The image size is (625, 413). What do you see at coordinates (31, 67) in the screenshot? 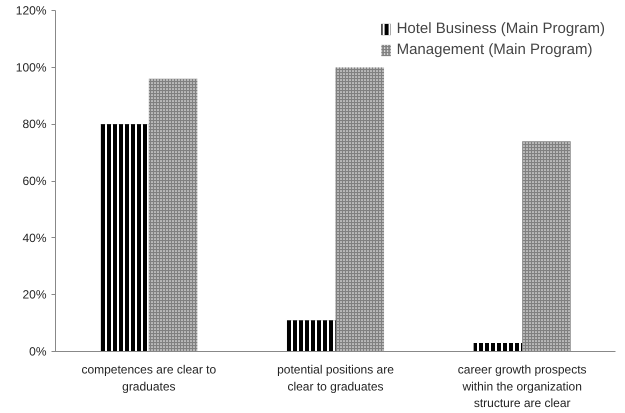
I see `y-tick-label: 100%` at bounding box center [31, 67].